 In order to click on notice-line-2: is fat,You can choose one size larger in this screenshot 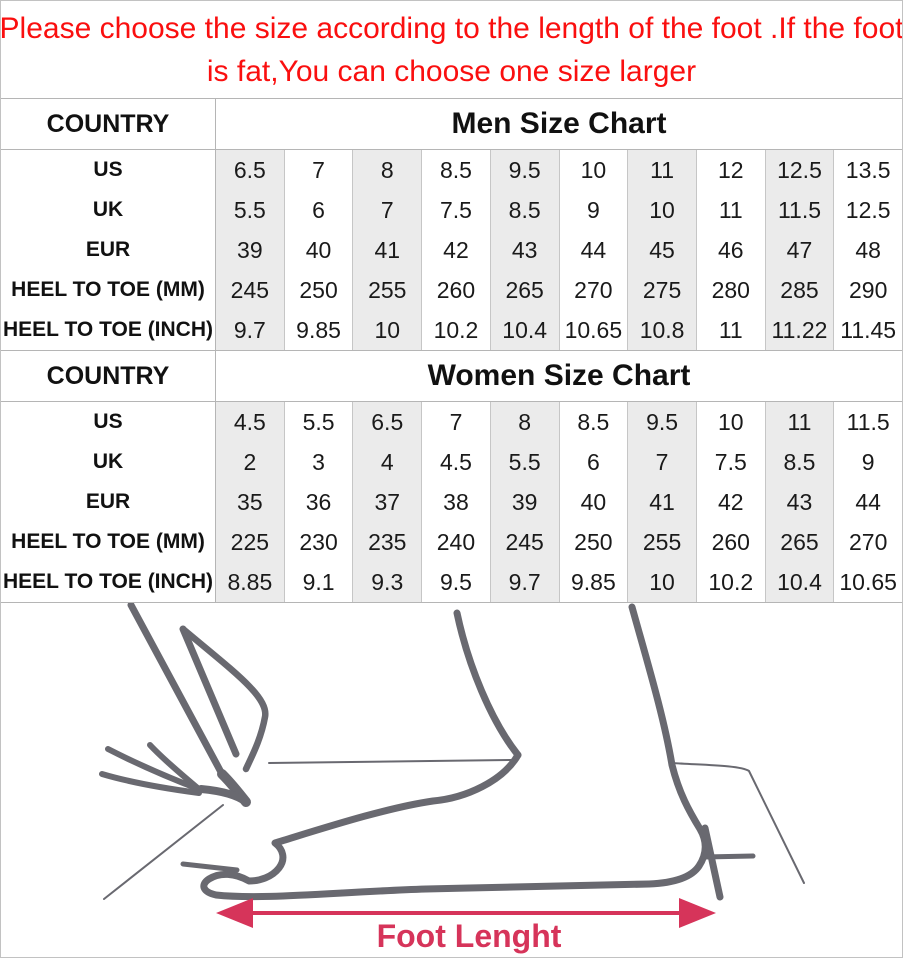, I will do `click(451, 71)`.